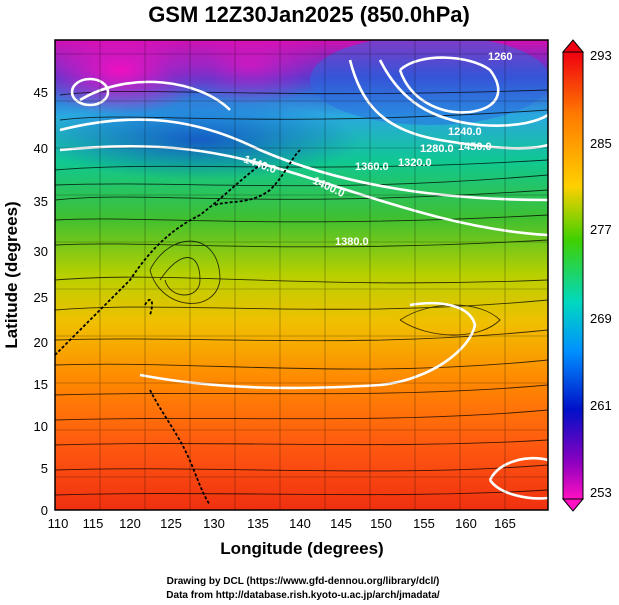 The image size is (619, 605). I want to click on y-axis-label: Latitude (degrees), so click(11, 274).